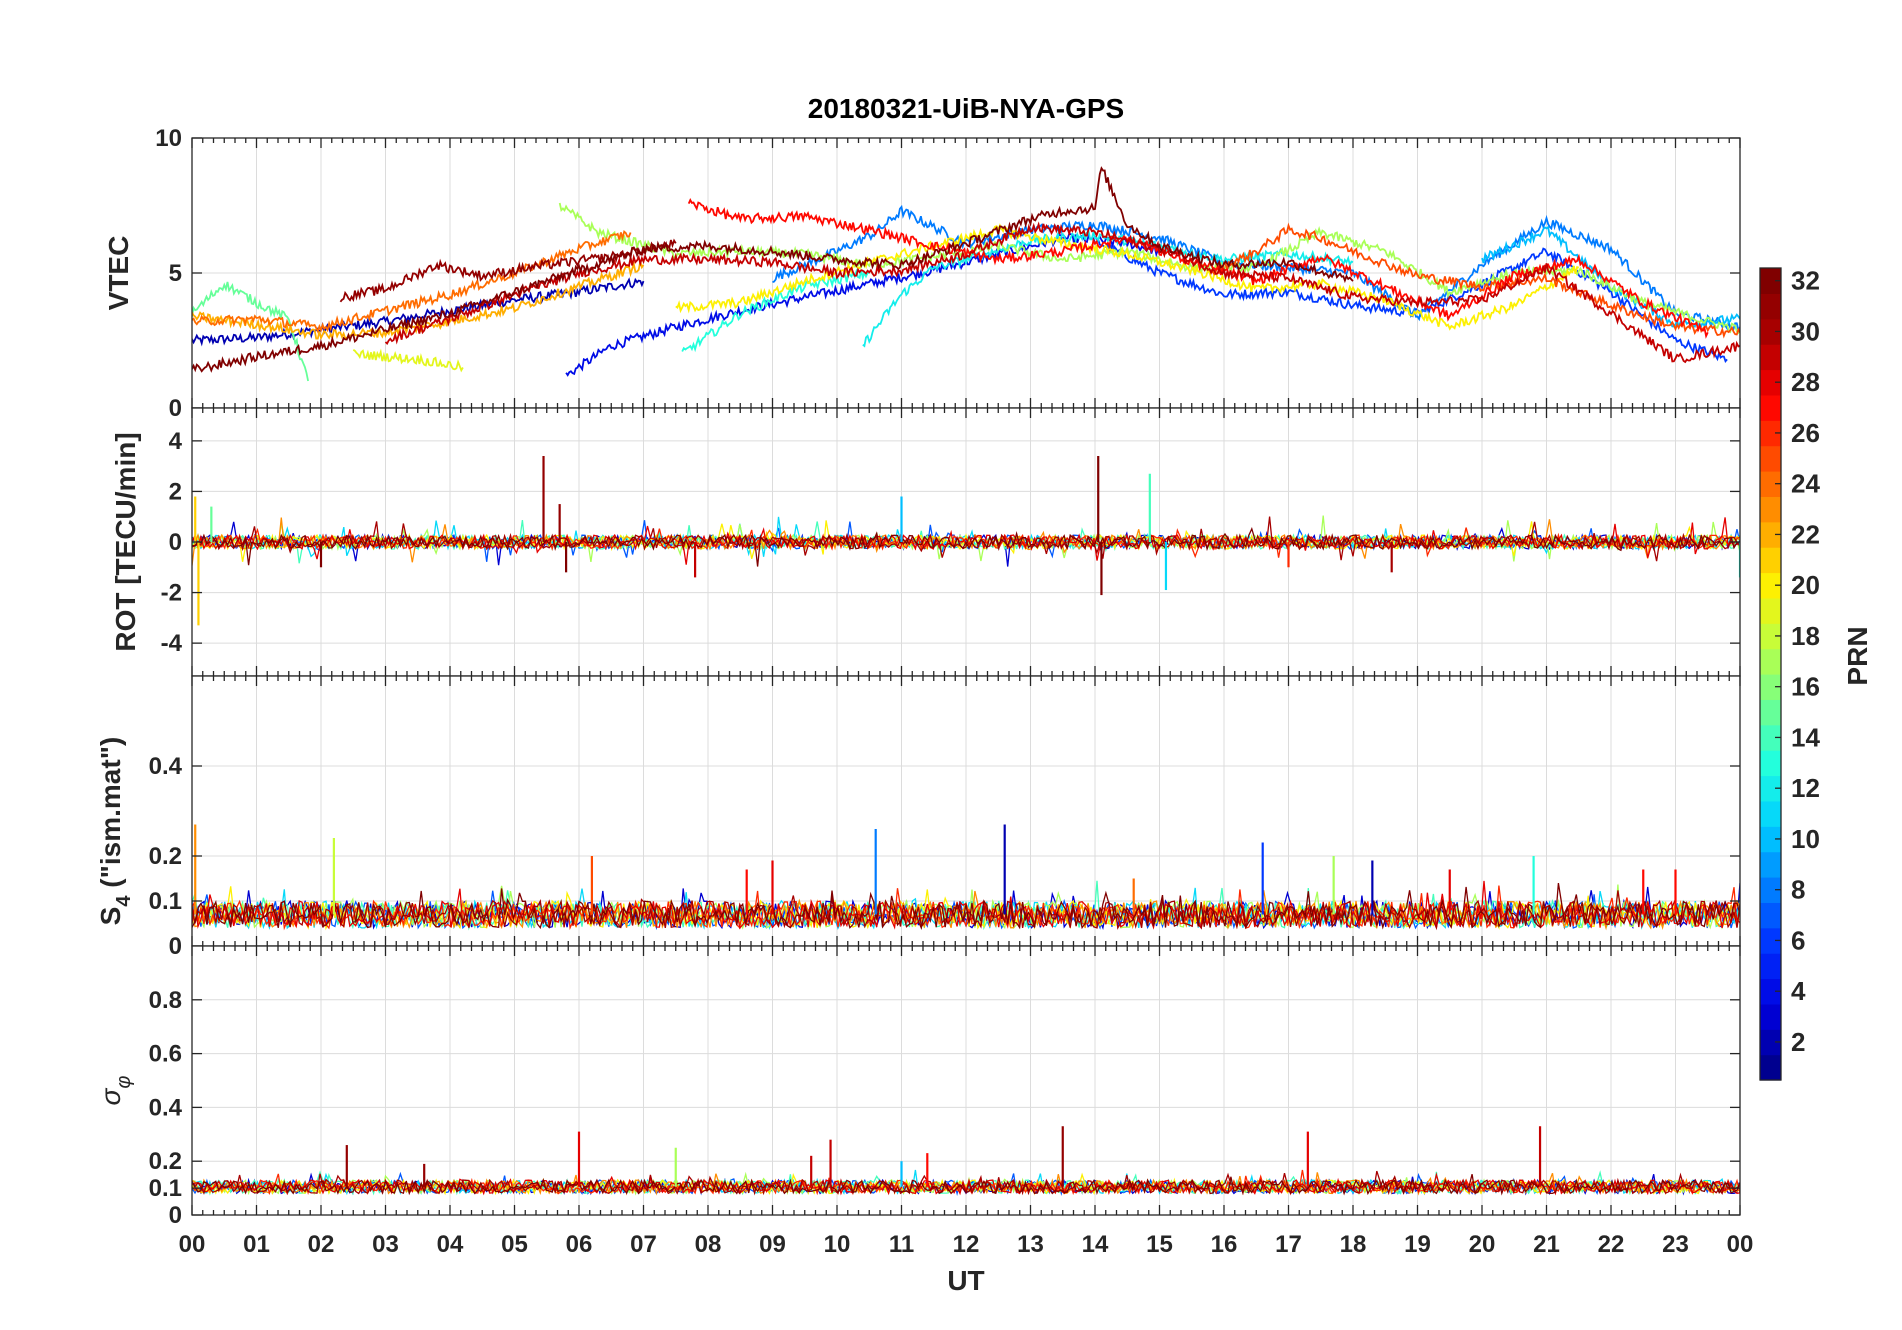  Describe the element at coordinates (965, 1280) in the screenshot. I see `x-axis-label: UT` at that location.